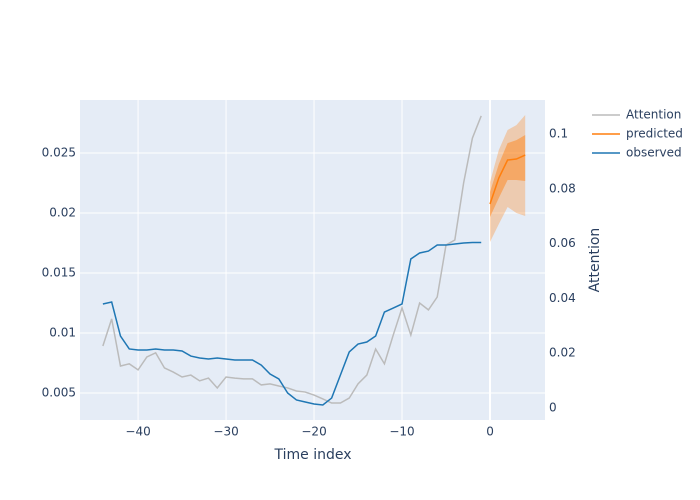 The image size is (700, 500). Describe the element at coordinates (312, 455) in the screenshot. I see `x-axis-title: Time index` at that location.